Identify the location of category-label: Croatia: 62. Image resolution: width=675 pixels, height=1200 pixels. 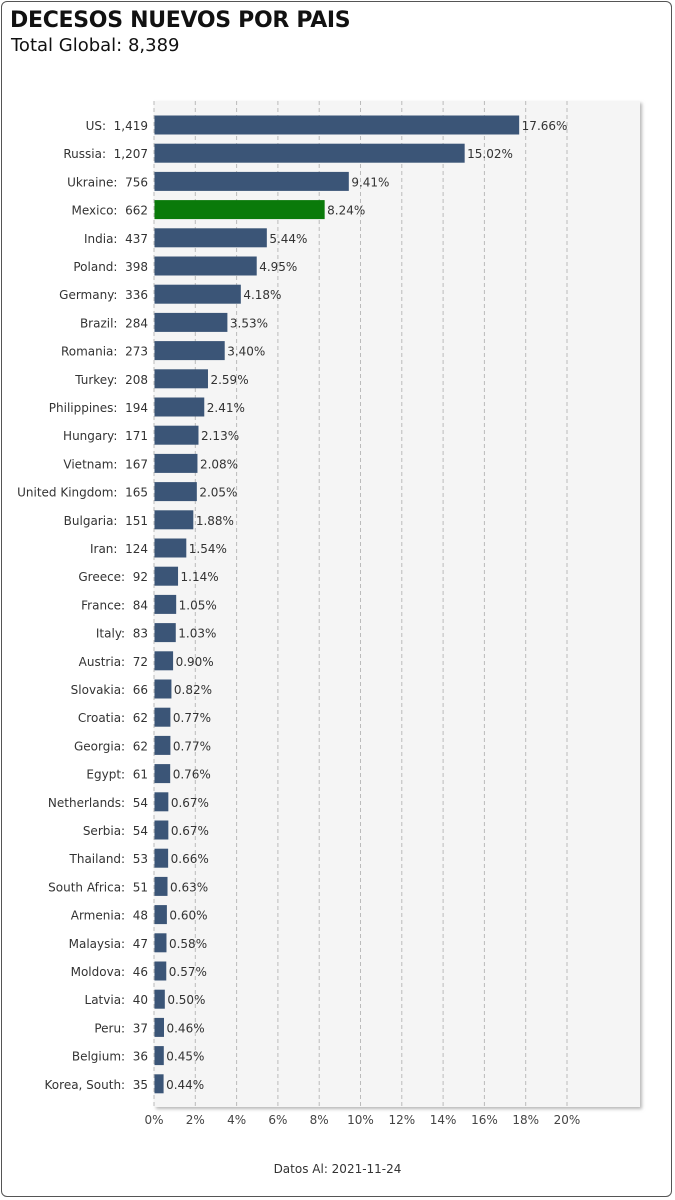
(113, 718).